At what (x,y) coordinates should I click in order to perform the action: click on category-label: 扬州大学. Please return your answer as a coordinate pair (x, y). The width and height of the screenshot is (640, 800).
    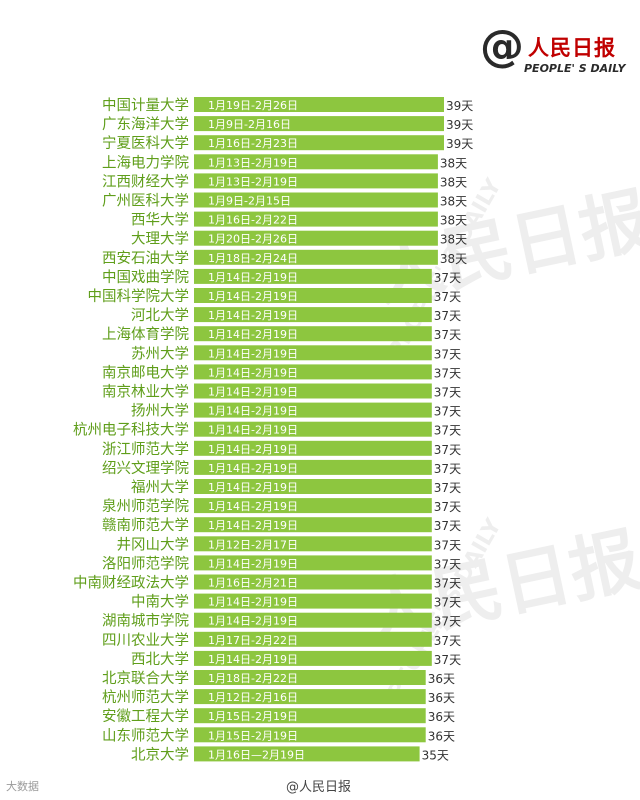
    Looking at the image, I should click on (160, 411).